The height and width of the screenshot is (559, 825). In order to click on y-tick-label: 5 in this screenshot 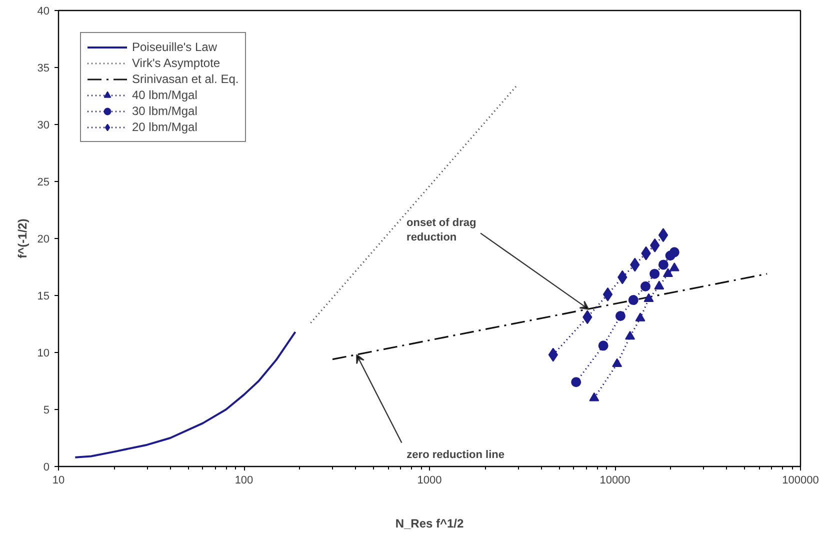, I will do `click(46, 410)`.